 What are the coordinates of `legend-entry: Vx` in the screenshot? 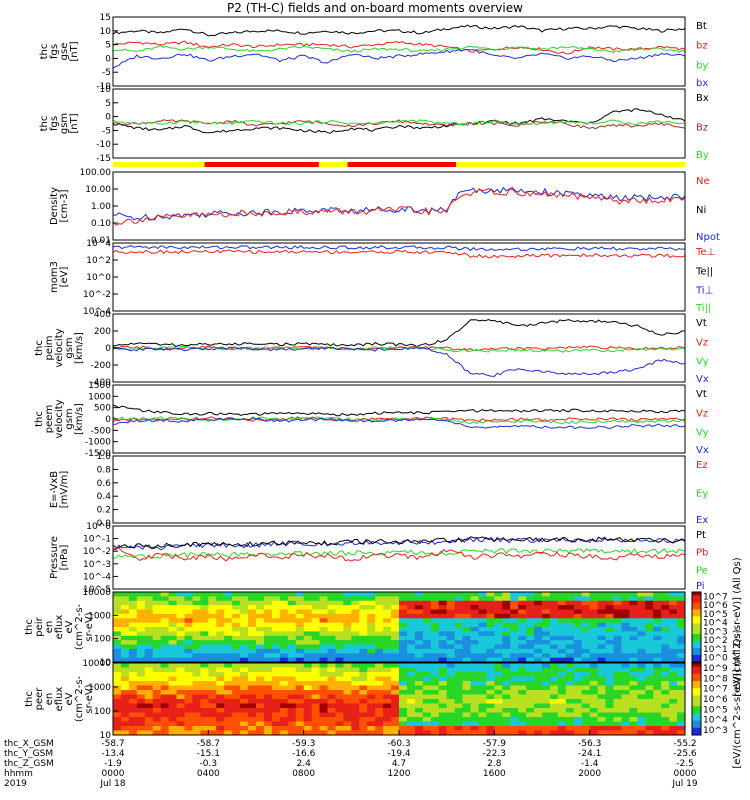 It's located at (702, 450).